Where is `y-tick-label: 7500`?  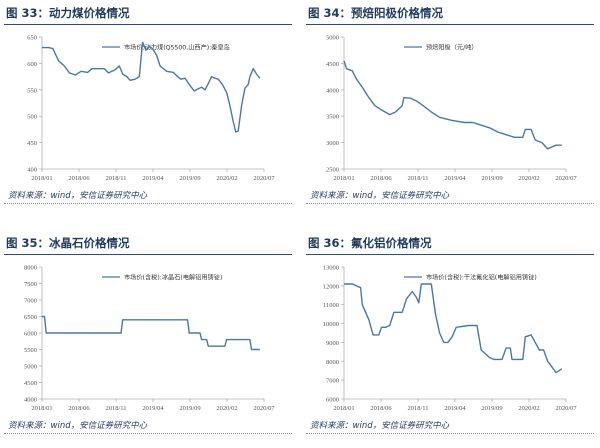 y-tick-label: 7500 is located at coordinates (30, 284).